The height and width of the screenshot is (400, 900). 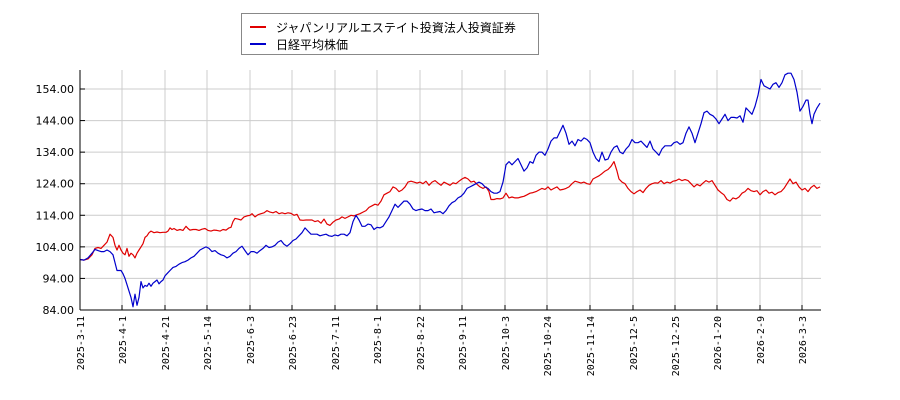 What do you see at coordinates (59, 310) in the screenshot?
I see `y-tick-label: 84.00` at bounding box center [59, 310].